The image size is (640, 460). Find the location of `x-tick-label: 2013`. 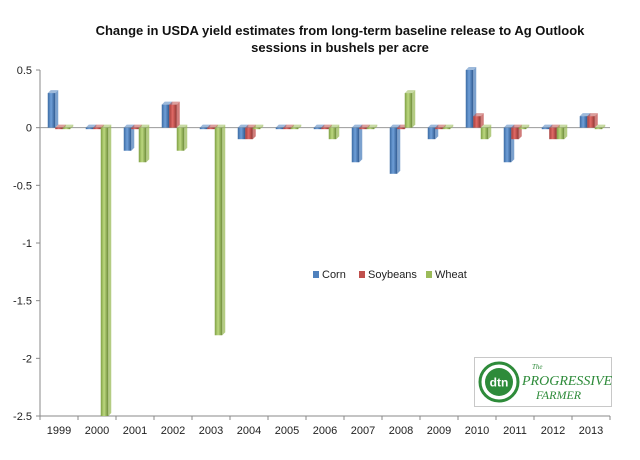

x-tick-label: 2013 is located at coordinates (591, 431).